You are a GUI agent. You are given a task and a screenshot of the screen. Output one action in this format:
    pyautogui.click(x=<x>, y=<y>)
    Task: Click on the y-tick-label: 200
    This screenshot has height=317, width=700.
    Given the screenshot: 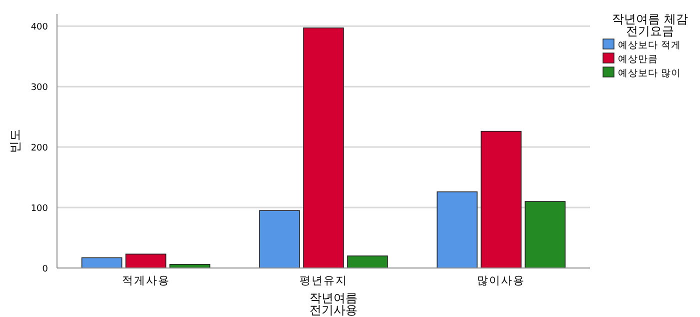 What is the action you would take?
    pyautogui.click(x=39, y=149)
    